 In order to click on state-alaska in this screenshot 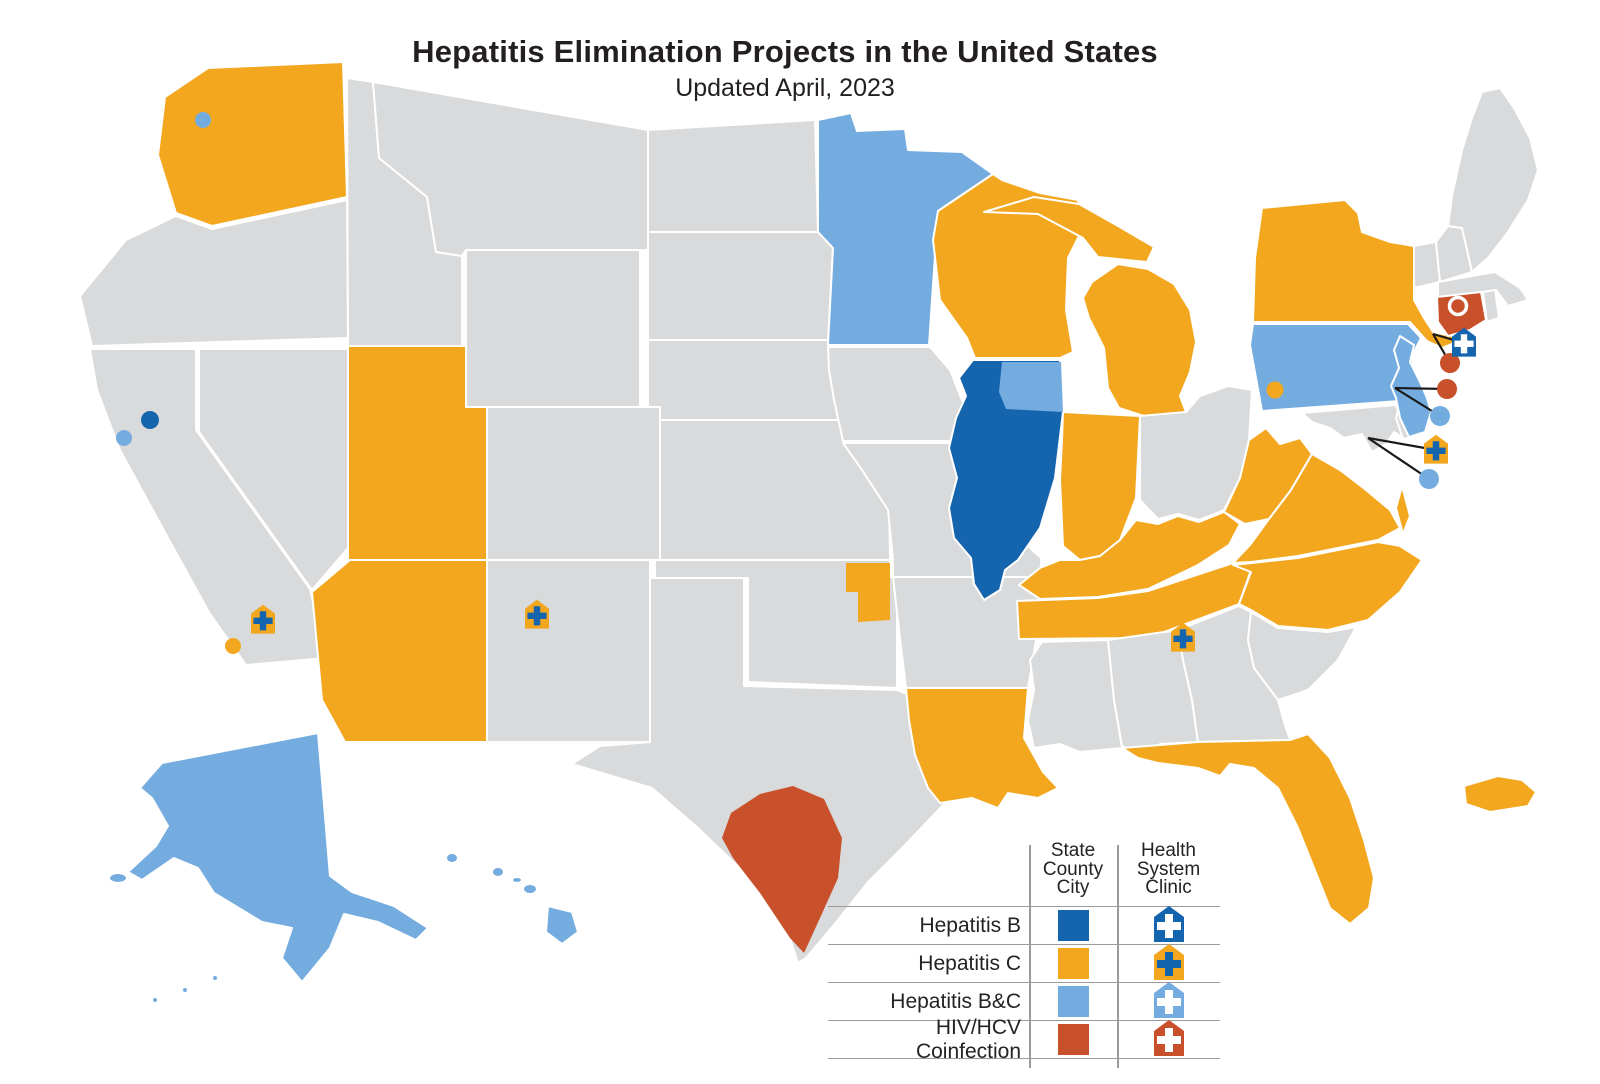, I will do `click(278, 857)`.